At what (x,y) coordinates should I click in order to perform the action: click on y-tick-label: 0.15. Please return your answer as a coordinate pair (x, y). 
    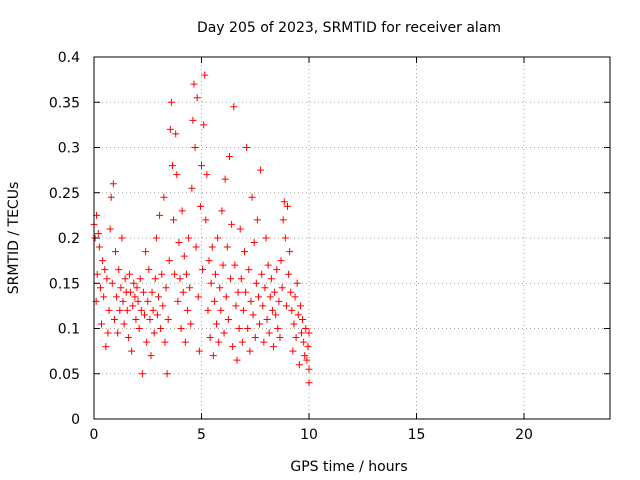
    Looking at the image, I should click on (64, 284).